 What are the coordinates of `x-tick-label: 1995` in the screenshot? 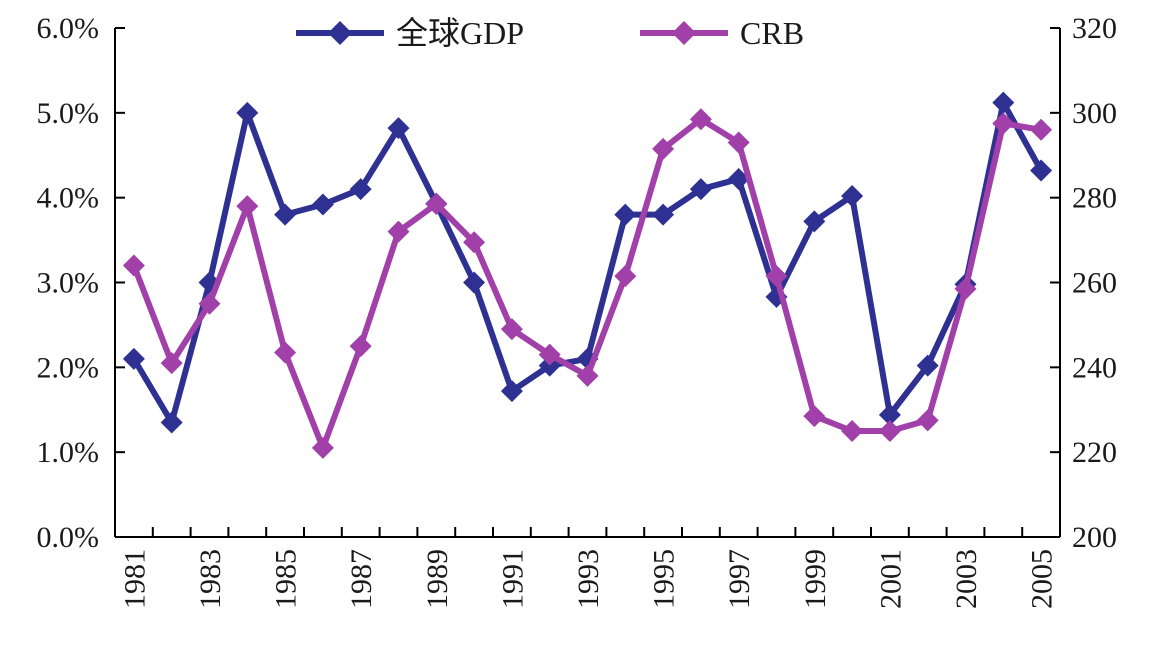 It's located at (664, 579).